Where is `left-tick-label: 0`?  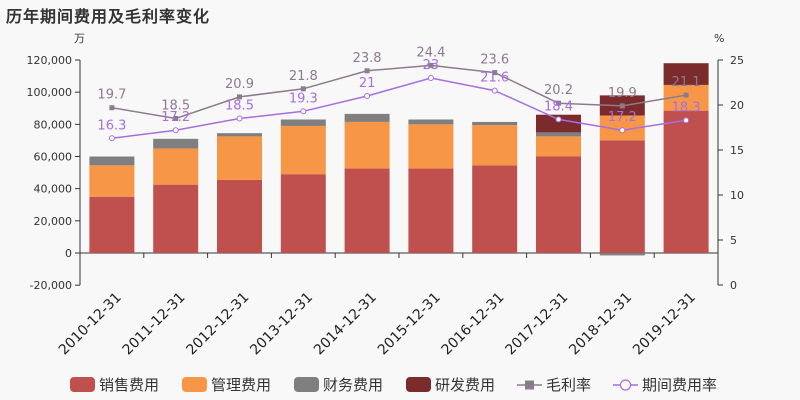
left-tick-label: 0 is located at coordinates (68, 253).